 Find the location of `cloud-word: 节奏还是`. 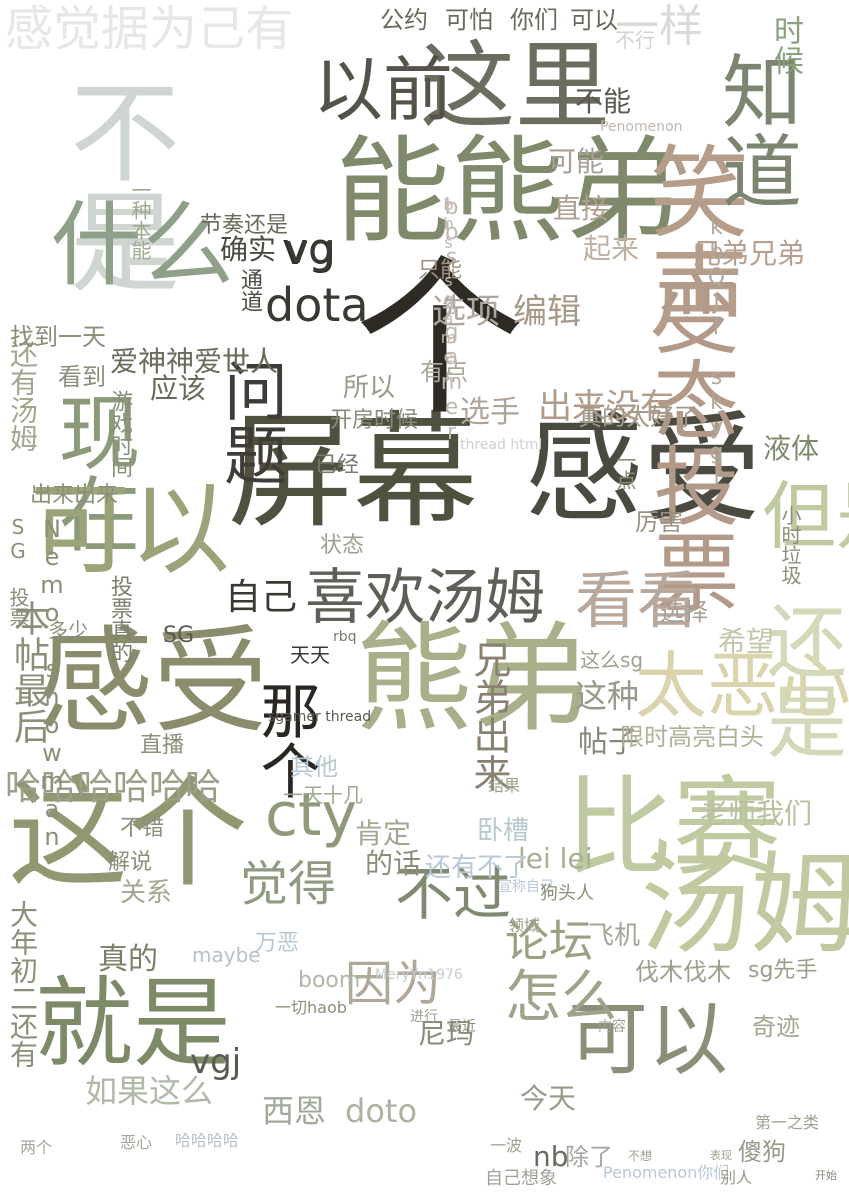

cloud-word: 节奏还是 is located at coordinates (244, 225).